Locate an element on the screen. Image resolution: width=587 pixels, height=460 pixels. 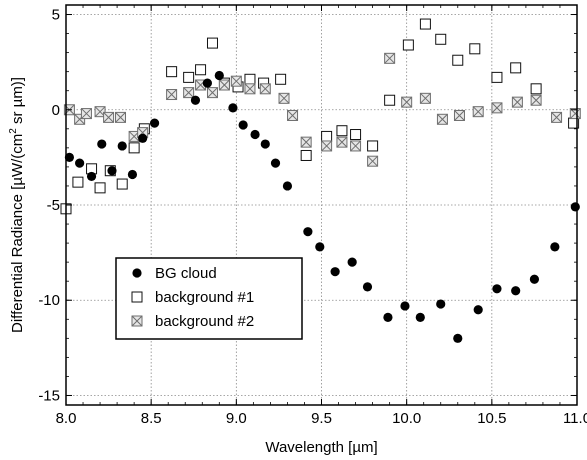
x-axis-label: Wavelength [µm] is located at coordinates (321, 447).